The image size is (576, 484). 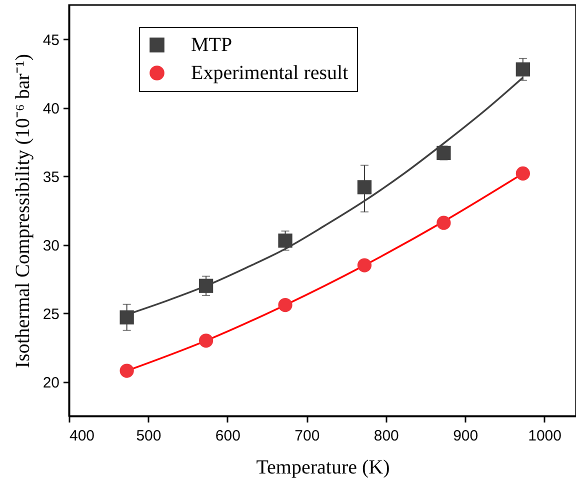 What do you see at coordinates (323, 467) in the screenshot?
I see `x-axis-title: Temperature (K)` at bounding box center [323, 467].